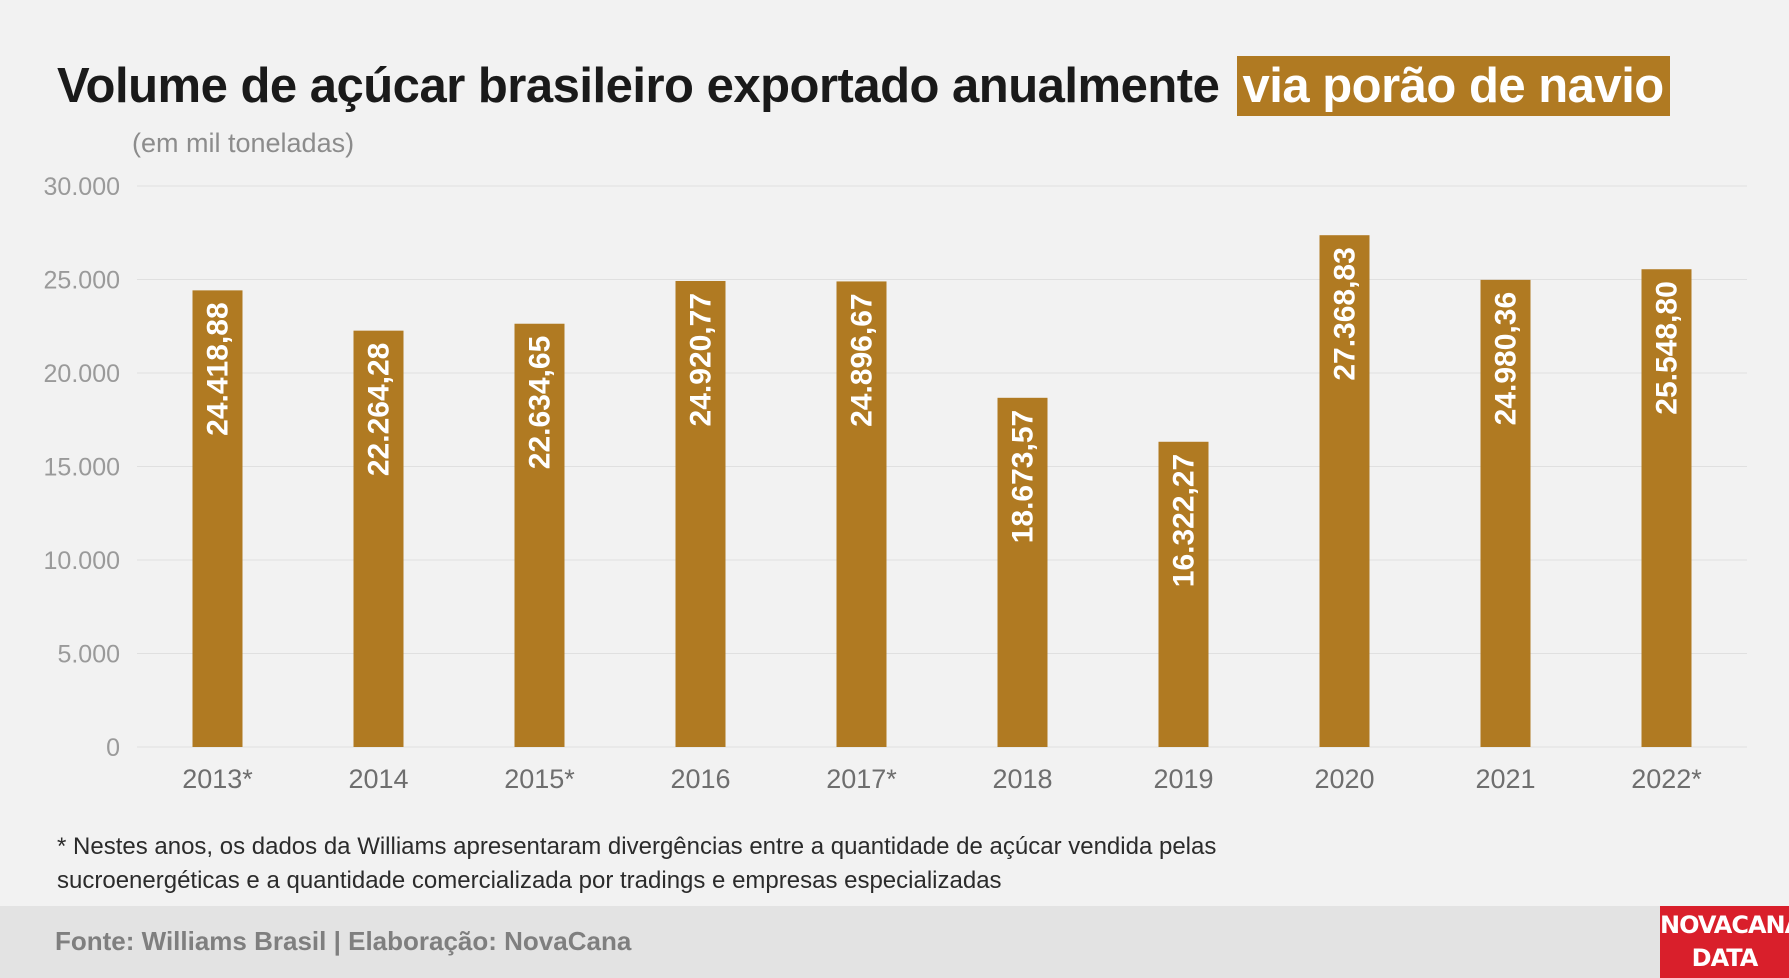 Image resolution: width=1789 pixels, height=978 pixels. What do you see at coordinates (1725, 958) in the screenshot?
I see `logo-text-data: DATA` at bounding box center [1725, 958].